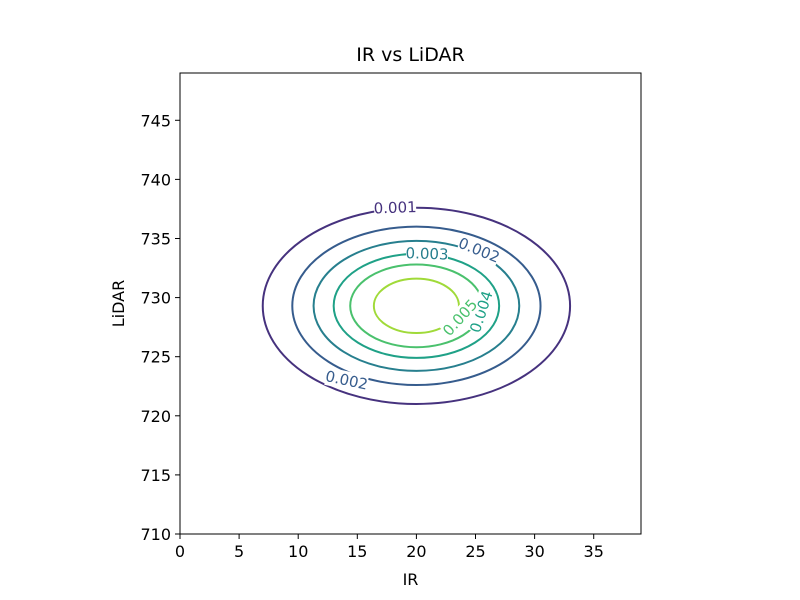 The image size is (800, 600). What do you see at coordinates (239, 551) in the screenshot?
I see `x-tick-label: 5` at bounding box center [239, 551].